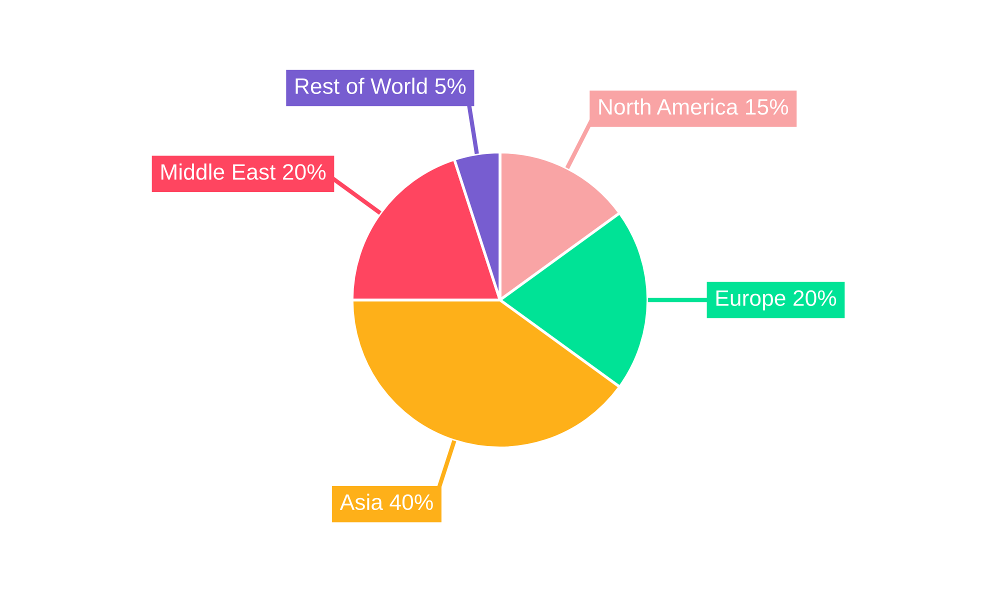 The height and width of the screenshot is (600, 1000). What do you see at coordinates (693, 106) in the screenshot?
I see `slice-label: North America 15%` at bounding box center [693, 106].